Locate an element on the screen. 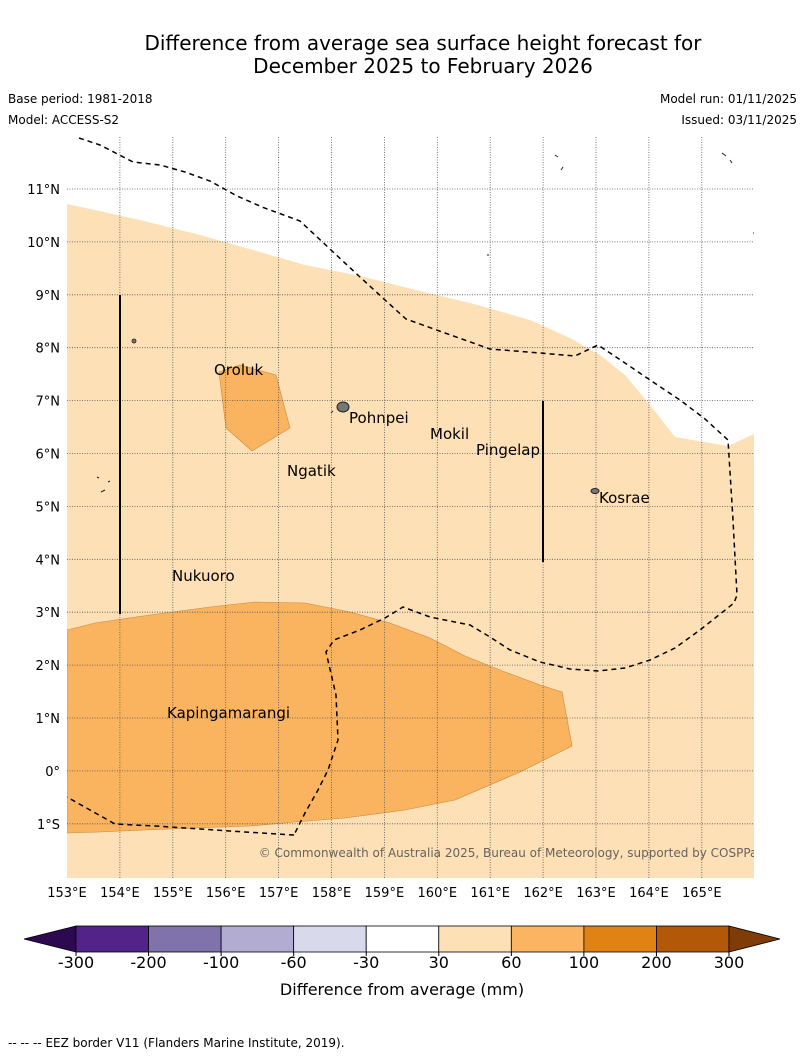  kosrae-island-shape is located at coordinates (595, 491).